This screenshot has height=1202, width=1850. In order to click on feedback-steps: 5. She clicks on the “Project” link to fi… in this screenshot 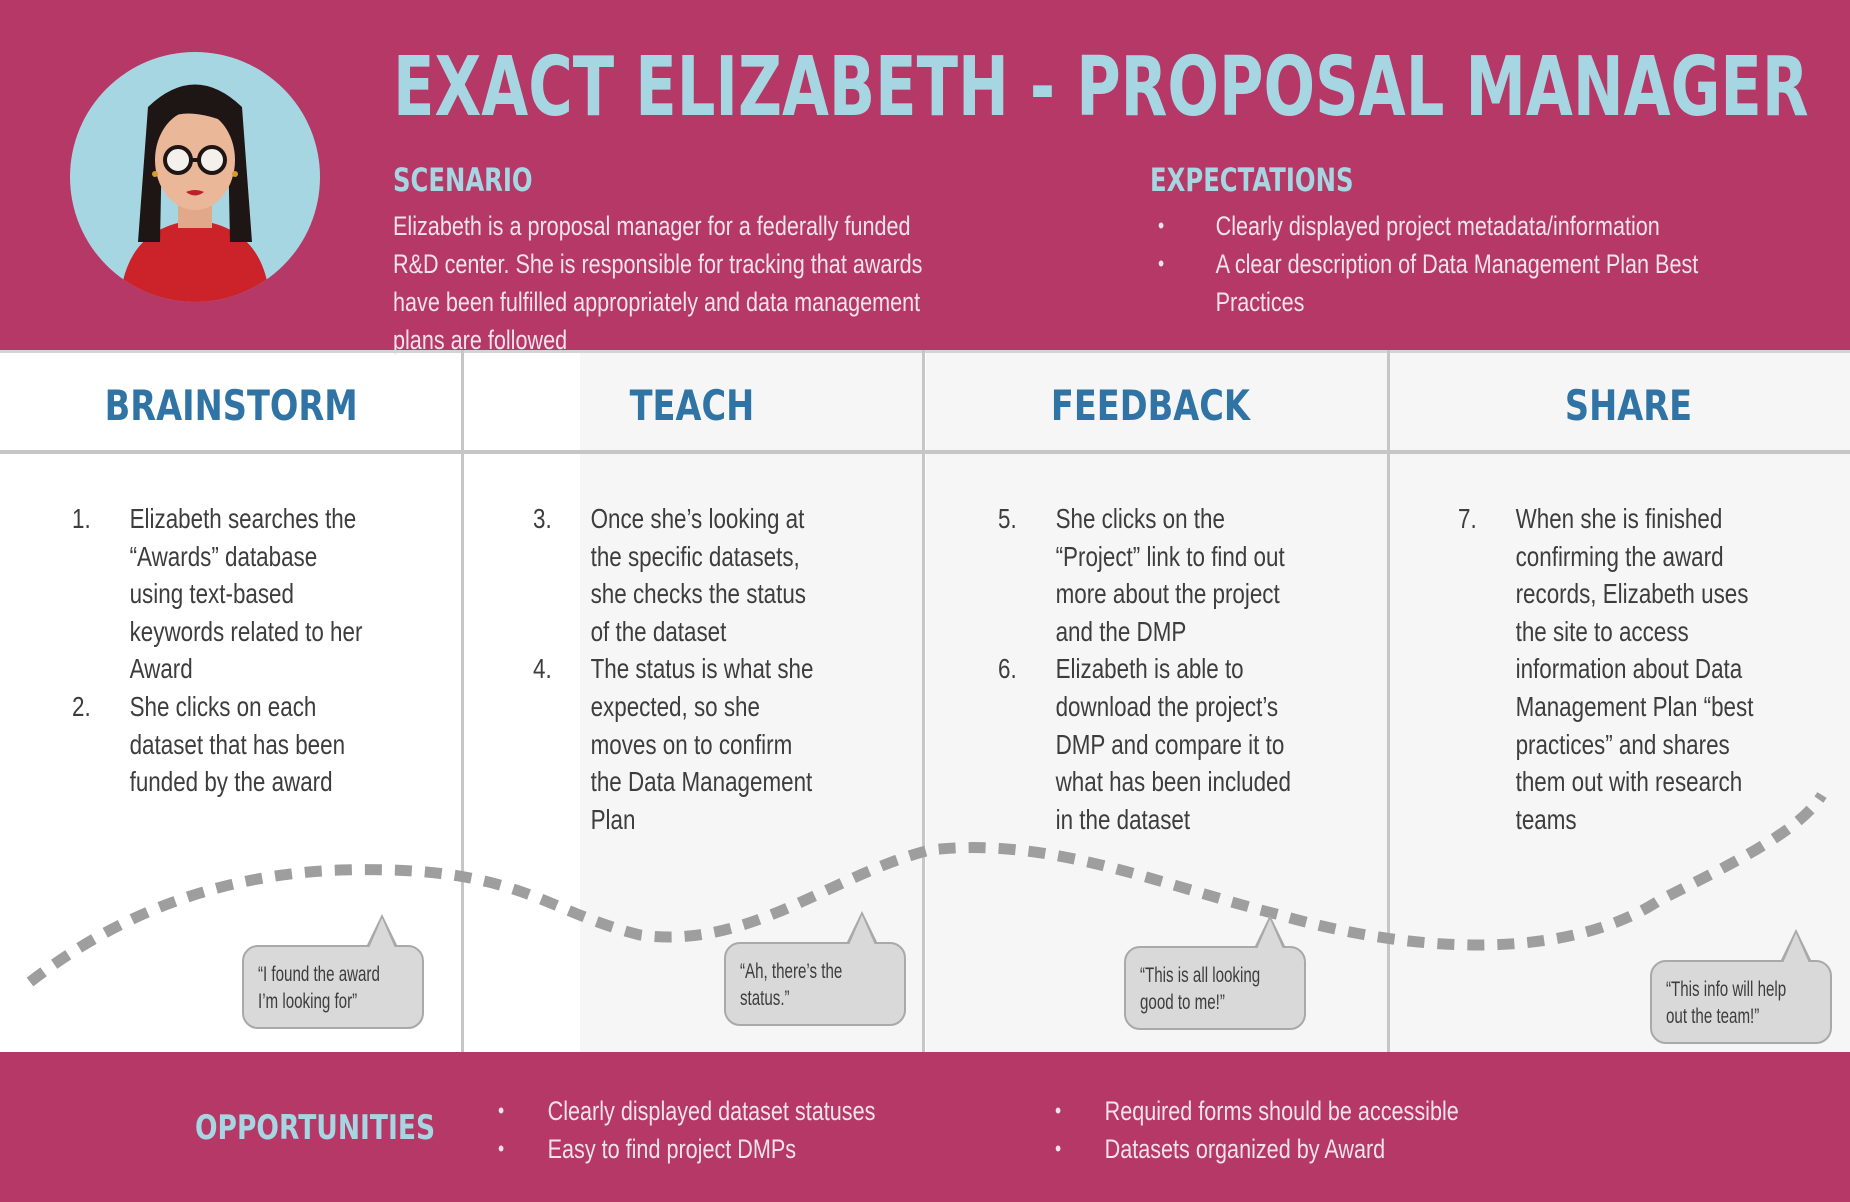, I will do `click(1146, 669)`.